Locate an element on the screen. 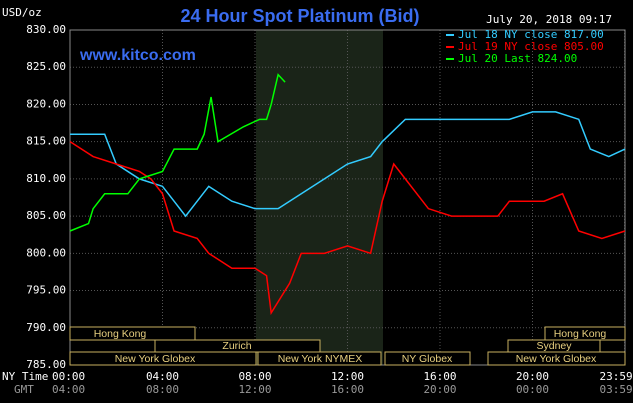  x2-tick-label: 16:00 is located at coordinates (347, 389).